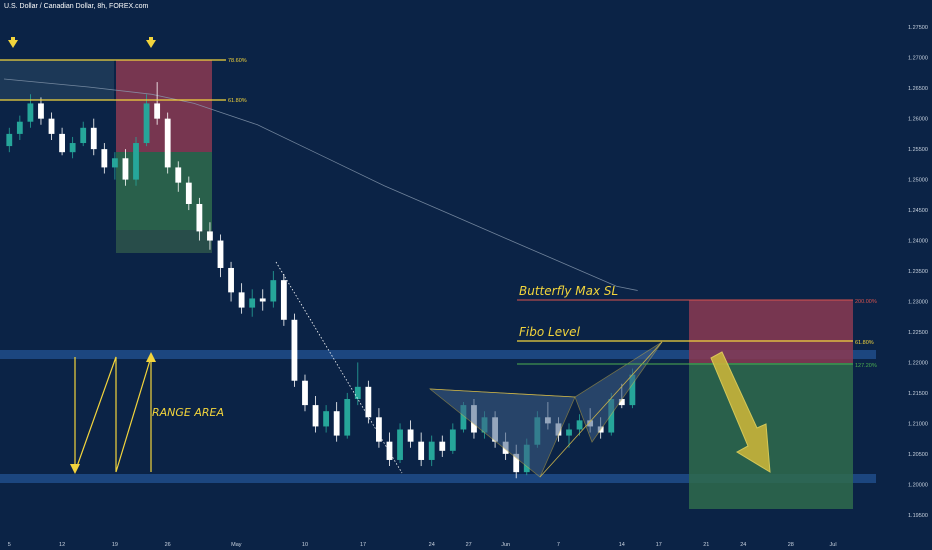 The image size is (932, 550). Describe the element at coordinates (791, 545) in the screenshot. I see `x-tick-label: 28` at that location.